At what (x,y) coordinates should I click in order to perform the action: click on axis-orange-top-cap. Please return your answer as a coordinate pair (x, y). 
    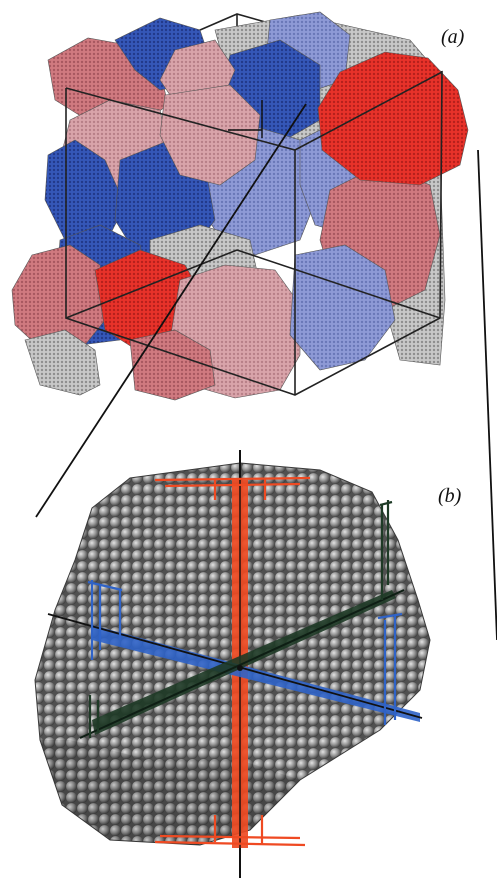
    Looking at the image, I should click on (232, 488).